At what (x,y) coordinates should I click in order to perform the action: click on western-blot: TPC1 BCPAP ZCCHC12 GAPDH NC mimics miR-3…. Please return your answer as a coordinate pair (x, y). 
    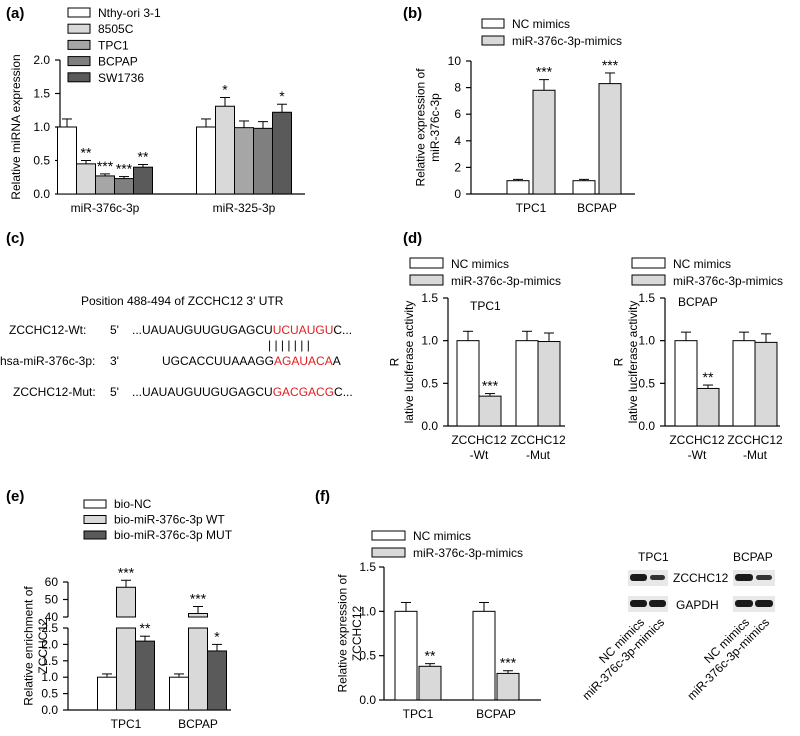
    Looking at the image, I should click on (677, 626).